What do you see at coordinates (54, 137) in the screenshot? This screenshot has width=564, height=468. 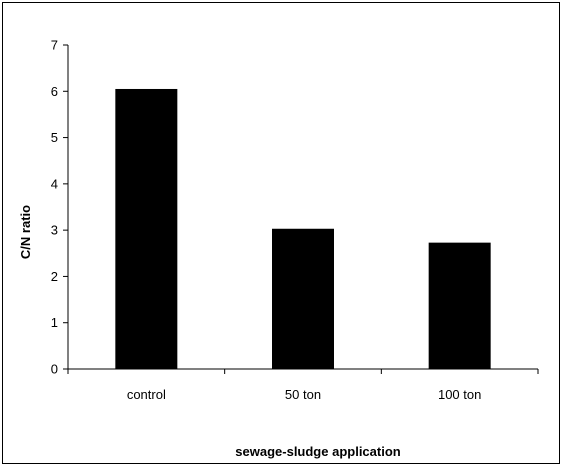 I see `y-tick-label: 5` at bounding box center [54, 137].